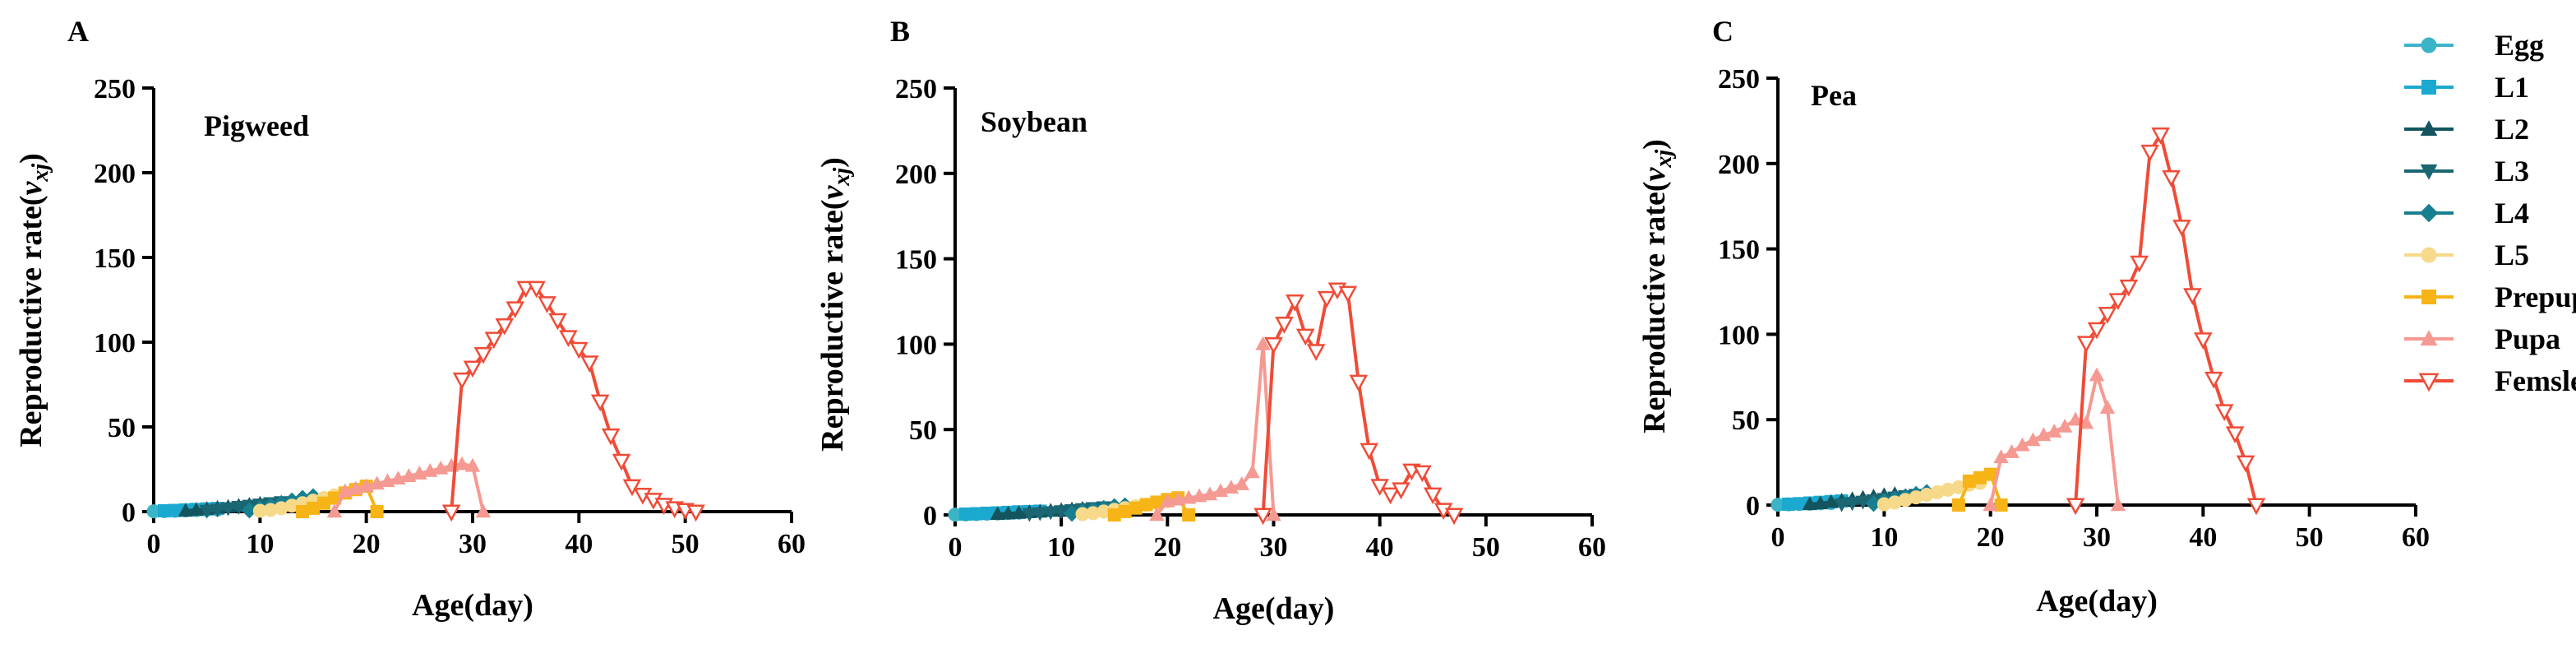 The height and width of the screenshot is (649, 2576). I want to click on legend-label: Femsle, so click(2536, 380).